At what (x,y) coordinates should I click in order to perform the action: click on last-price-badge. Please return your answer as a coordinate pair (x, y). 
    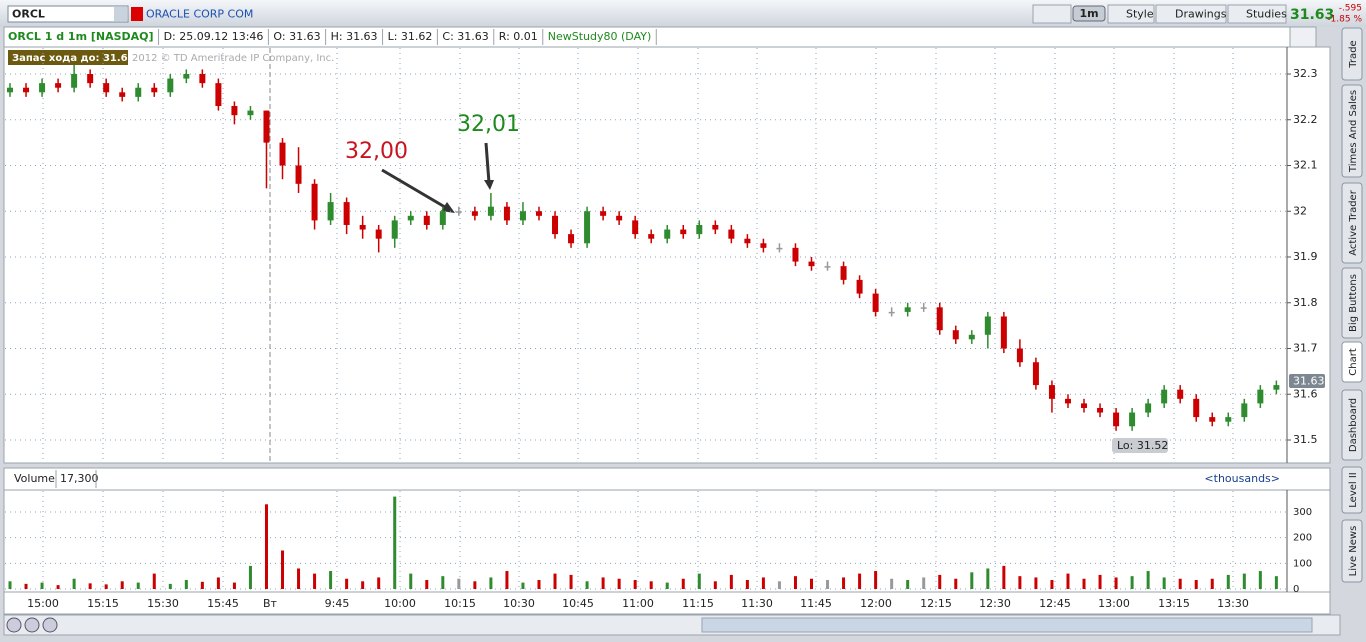
    Looking at the image, I should click on (1307, 381).